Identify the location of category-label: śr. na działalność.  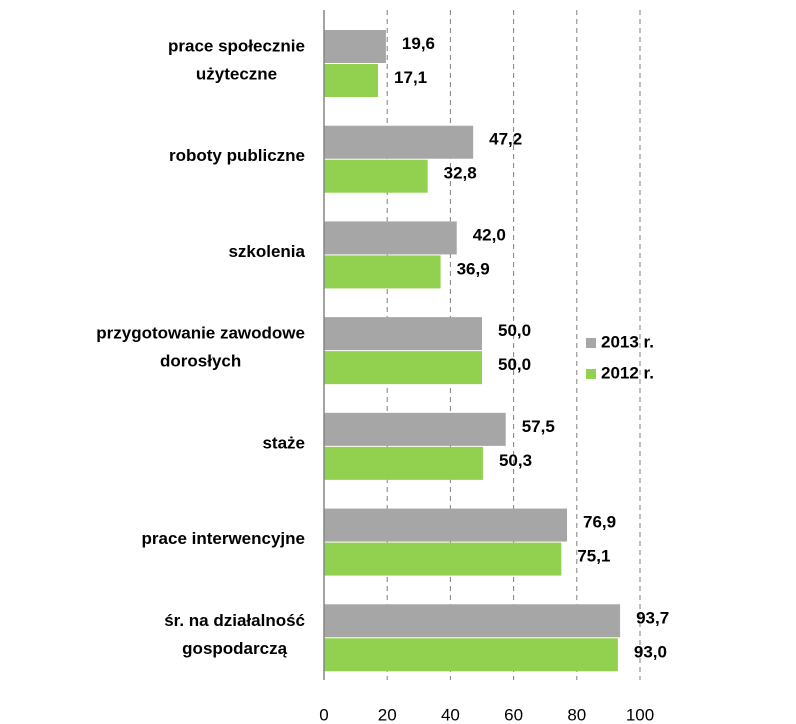
(234, 620).